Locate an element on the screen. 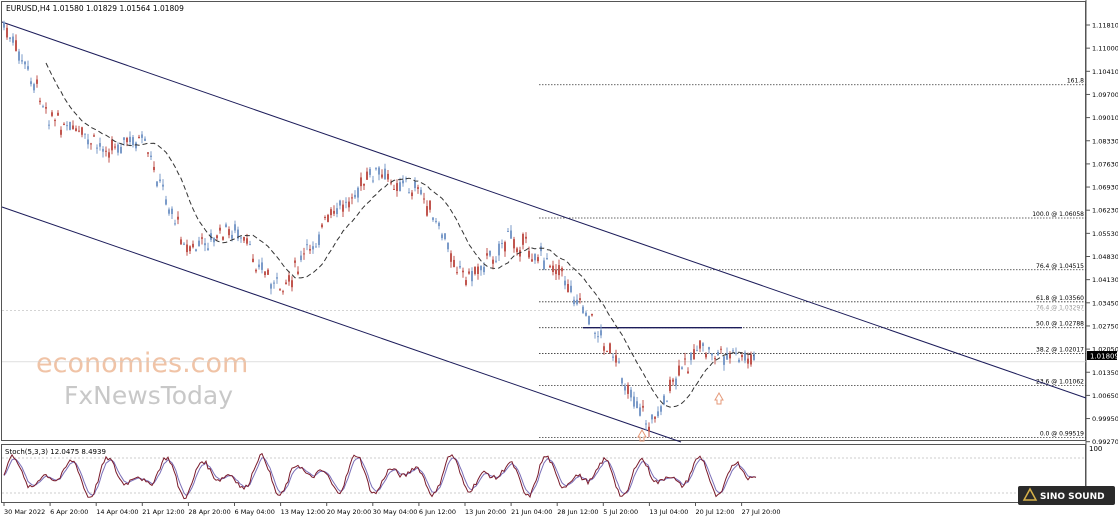  price-tick-label: 1.02050 is located at coordinates (1105, 350).